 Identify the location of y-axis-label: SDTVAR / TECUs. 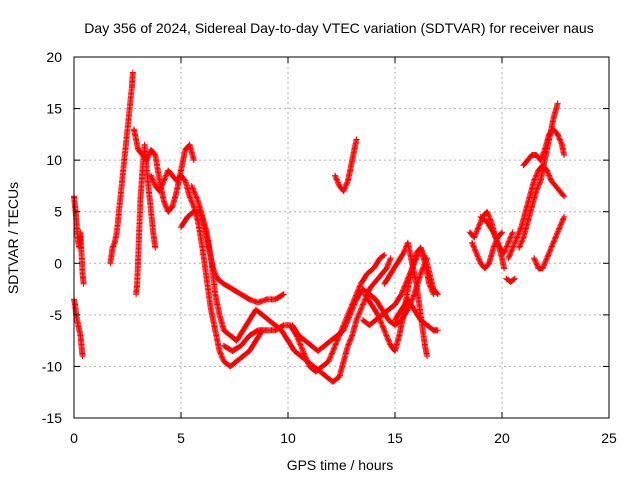
(13, 238).